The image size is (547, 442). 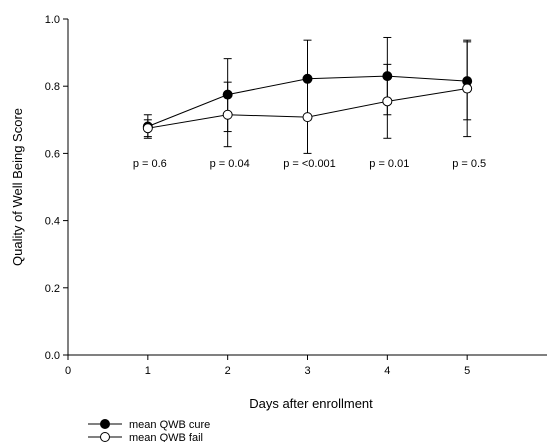 What do you see at coordinates (307, 102) in the screenshot?
I see `data-points` at bounding box center [307, 102].